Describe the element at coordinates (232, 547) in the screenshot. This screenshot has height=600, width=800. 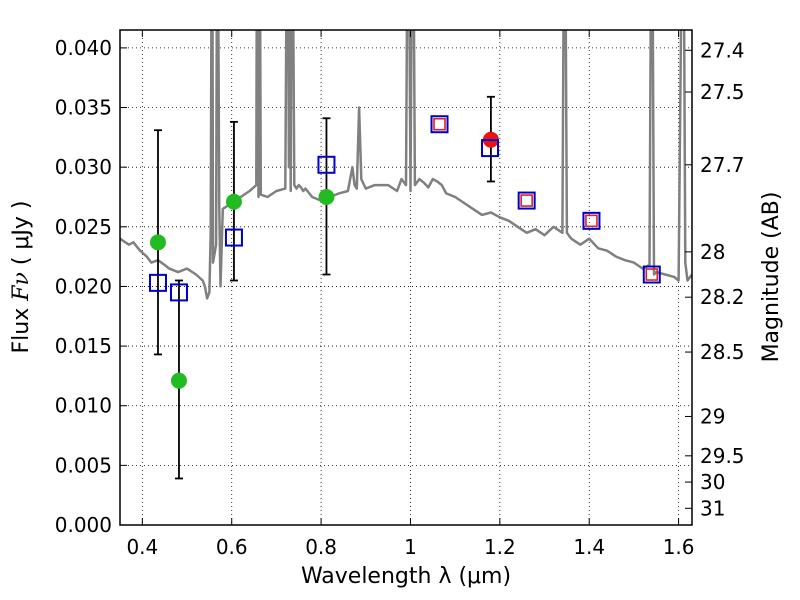
I see `x-tick-label: 0.6` at that location.